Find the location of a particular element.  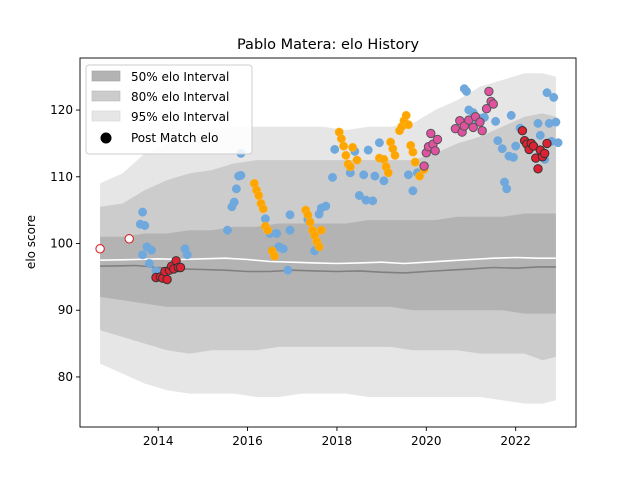

x-tick-label-2016: 2016 is located at coordinates (247, 441).